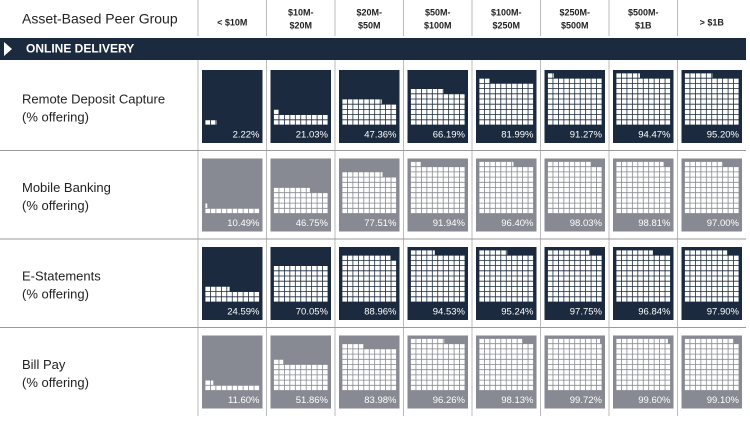  I want to click on value-label: 46.75%, so click(312, 223).